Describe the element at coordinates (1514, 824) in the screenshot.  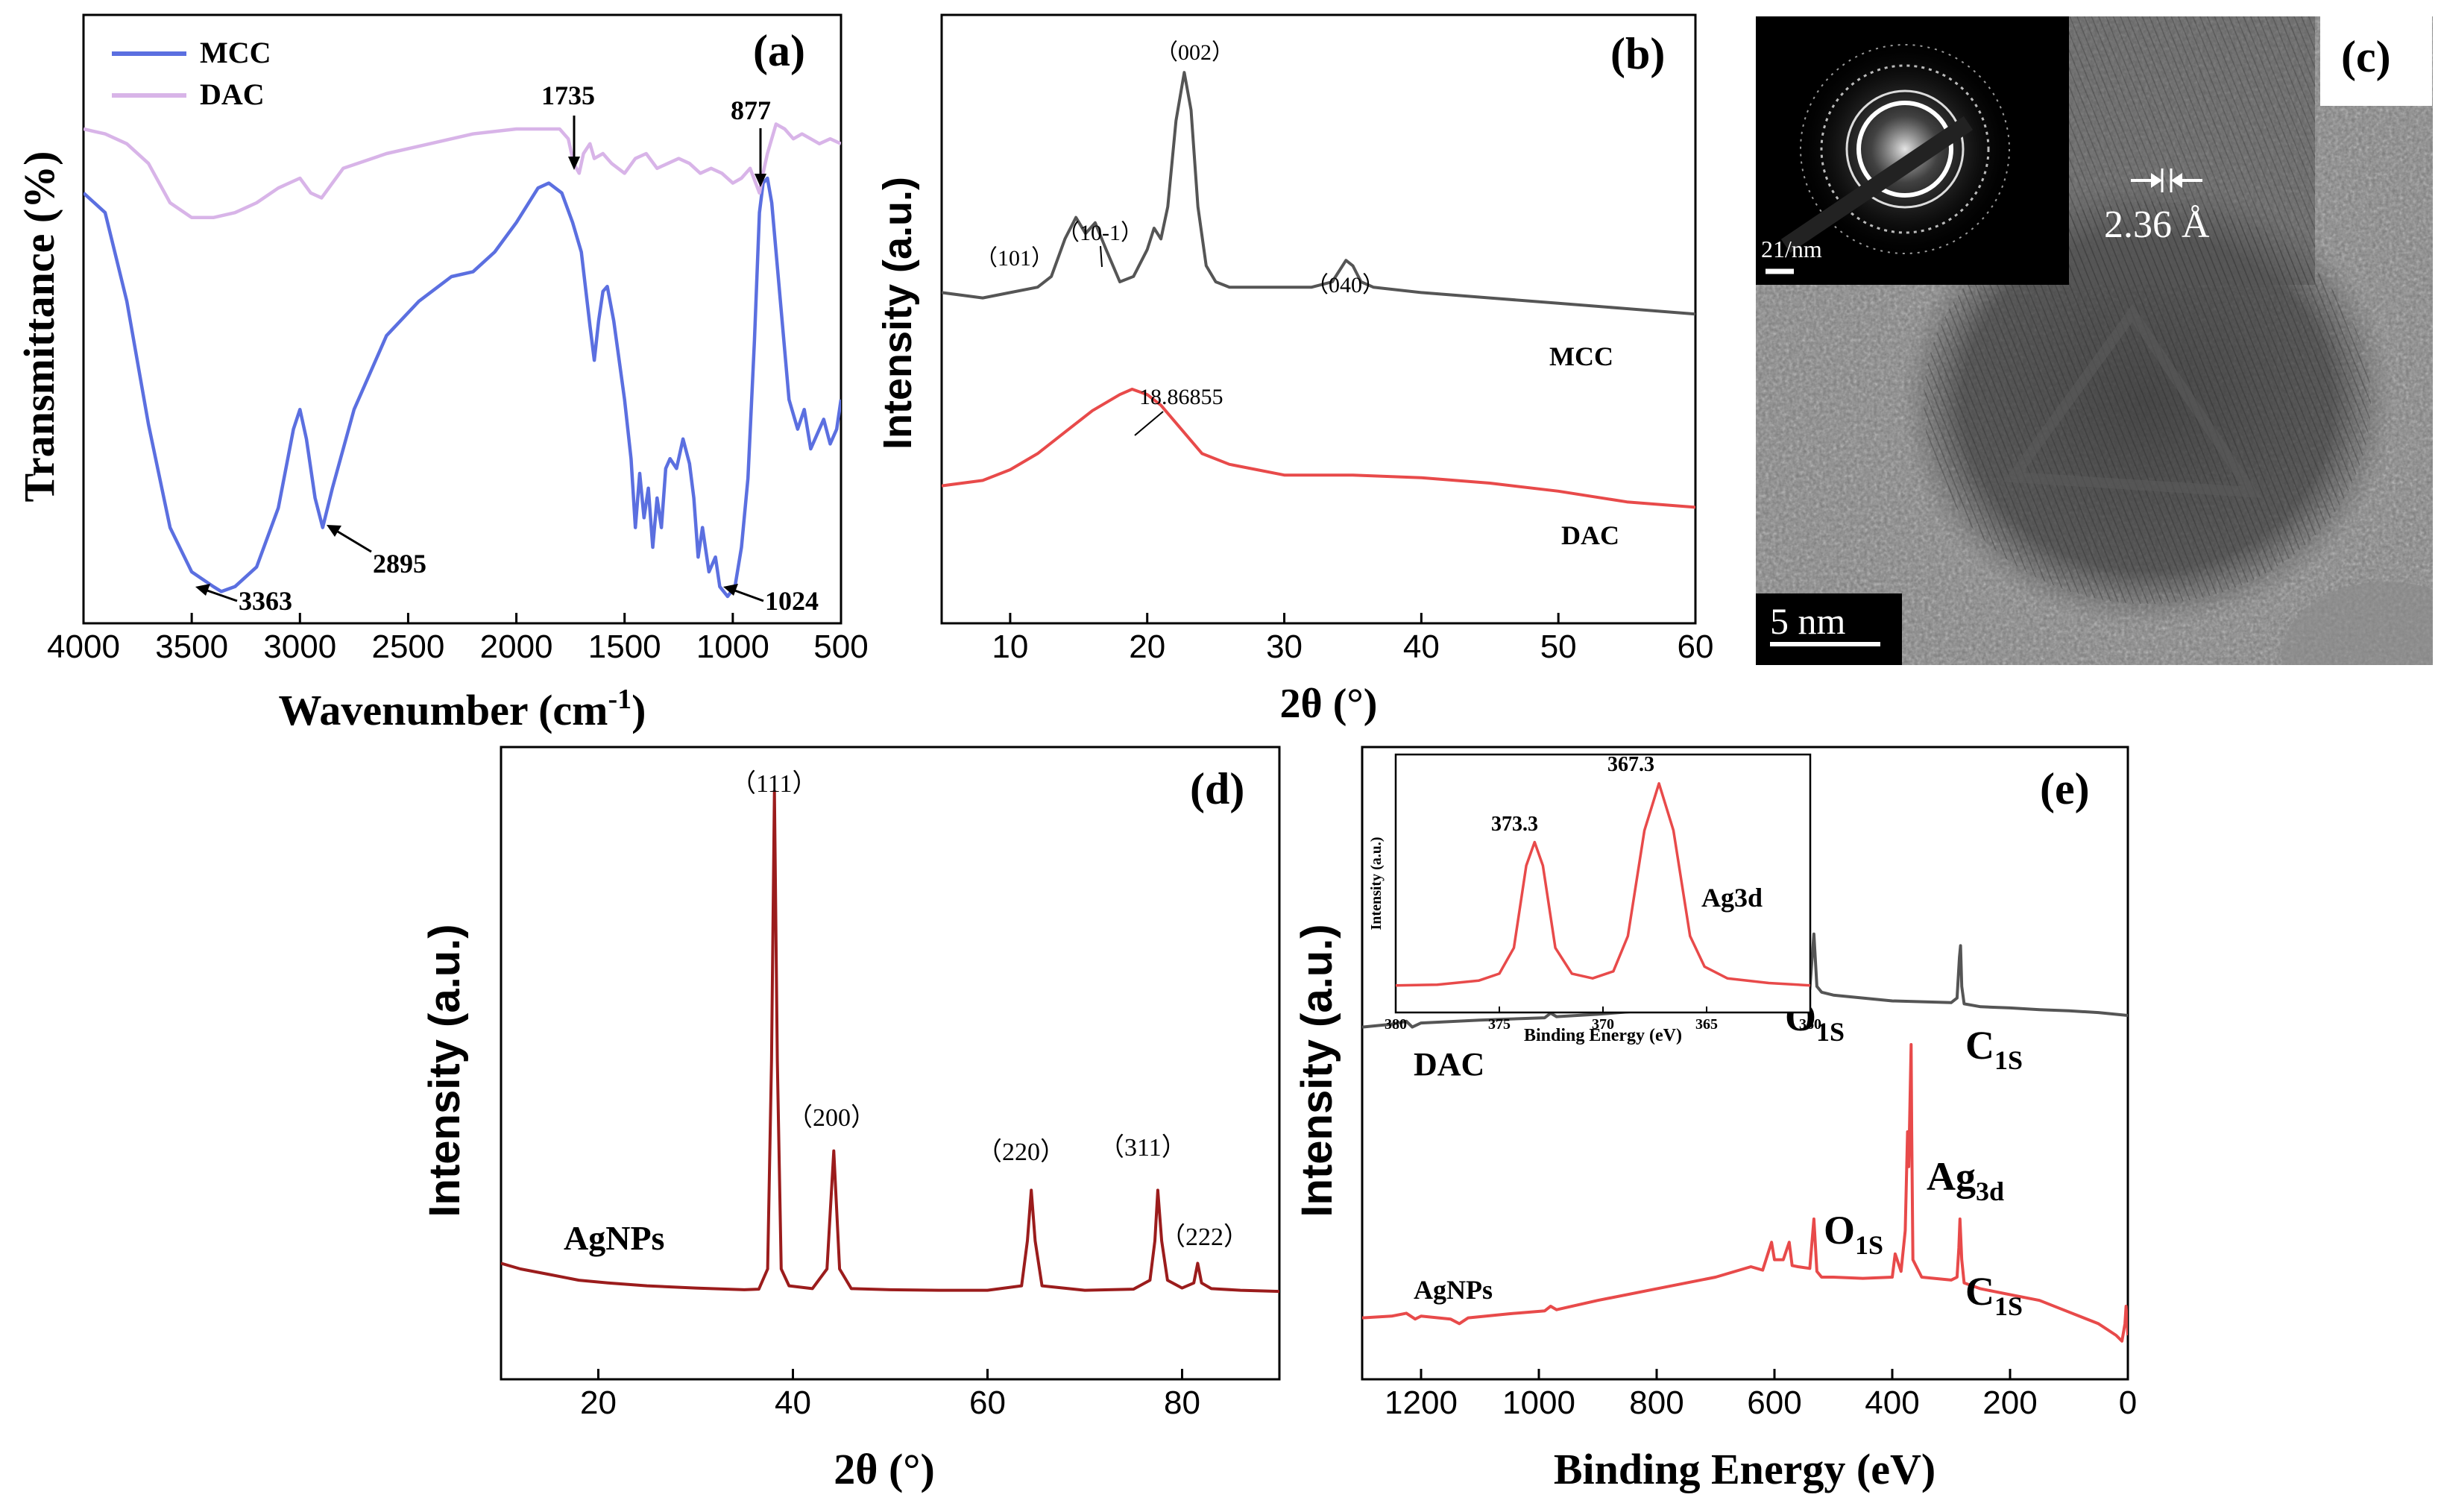
I see `inset-peak-373: 373.3` at that location.